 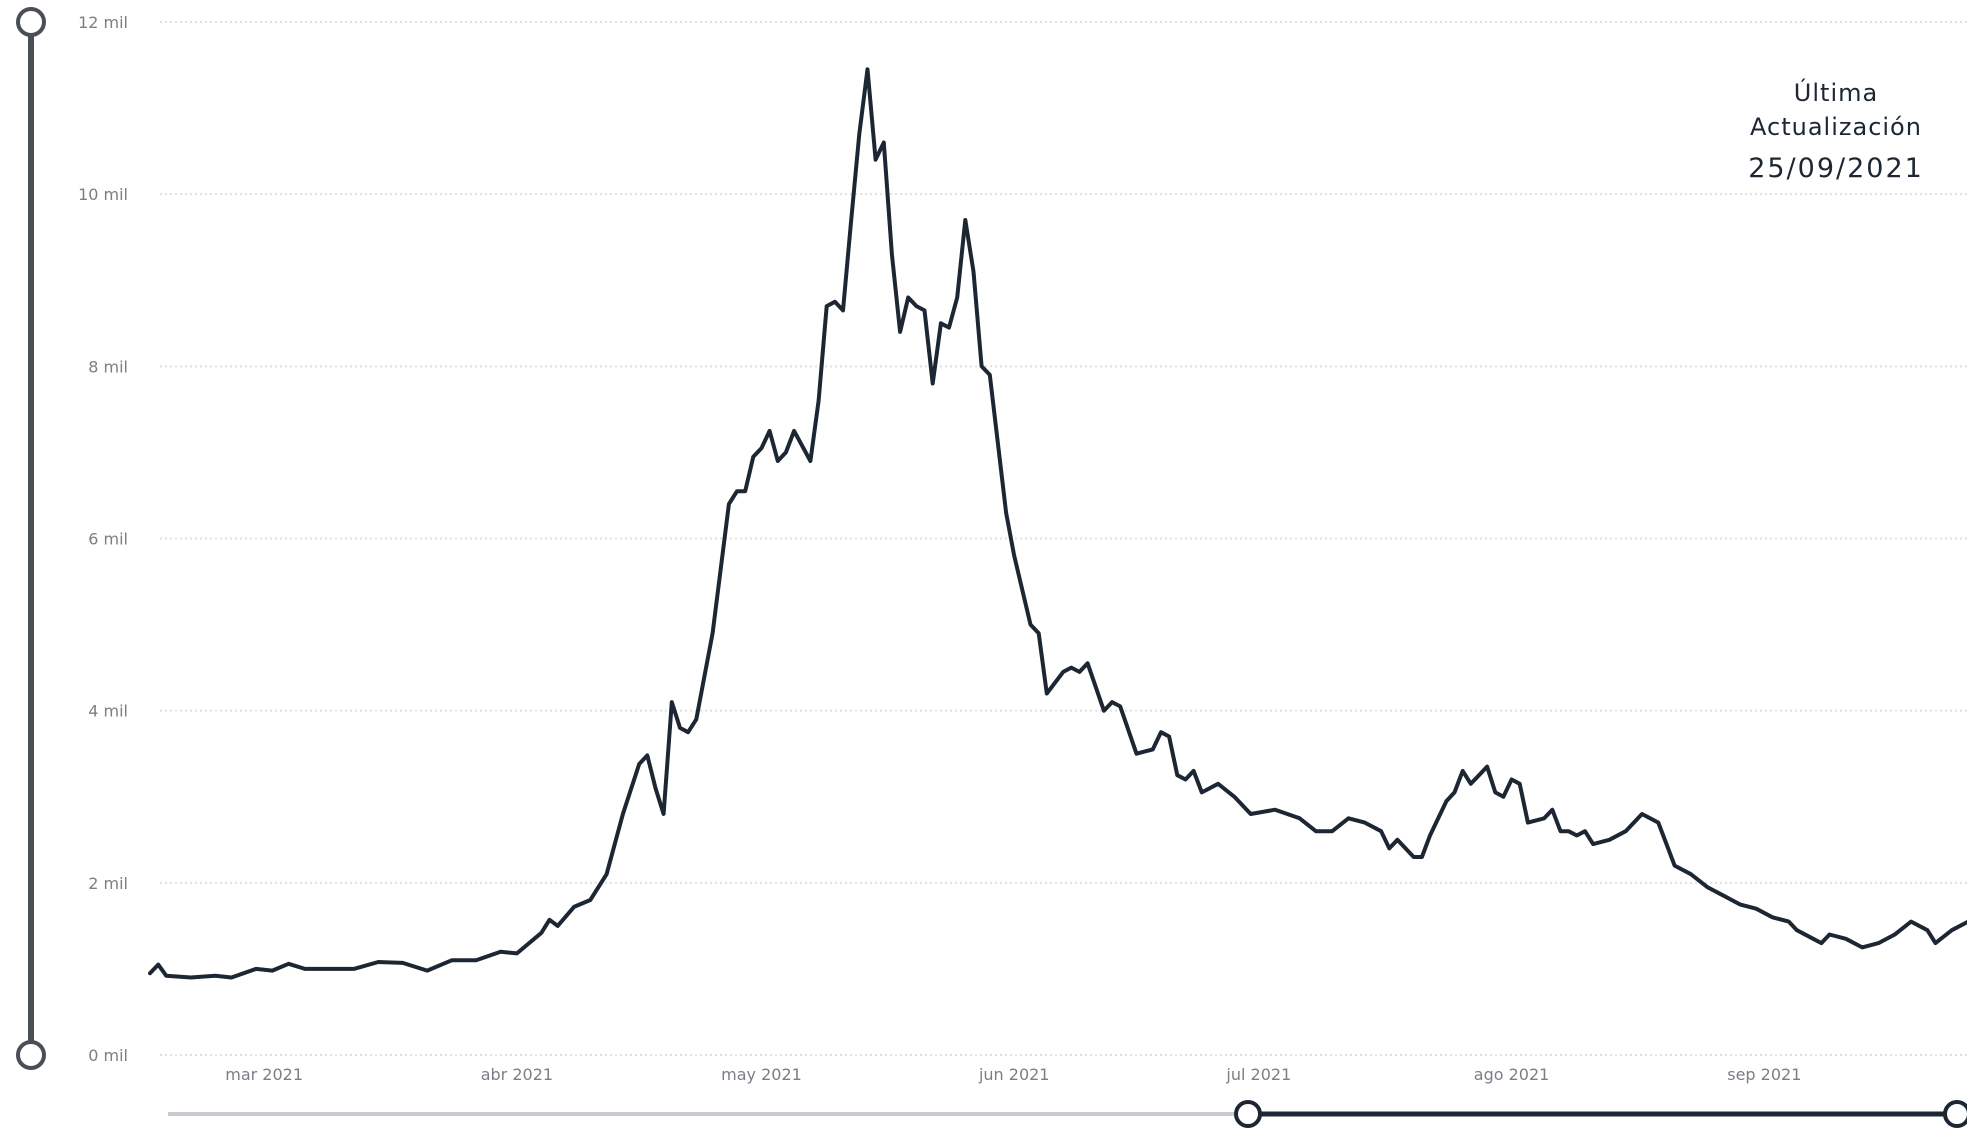 I want to click on last-update-line2: Actualización, so click(x=1836, y=127).